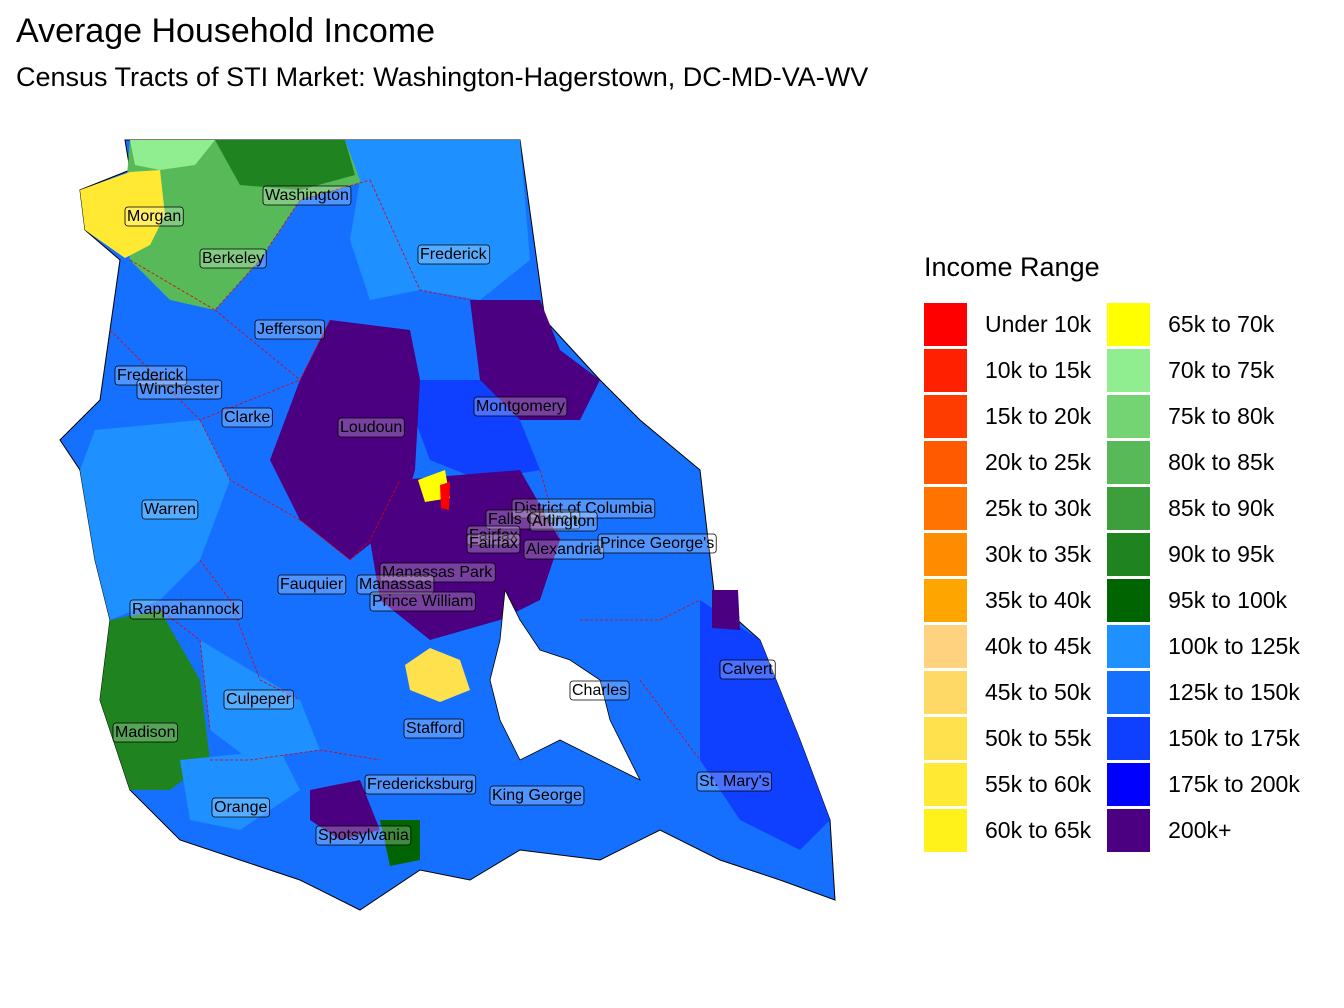 This screenshot has width=1344, height=1008. What do you see at coordinates (1203, 324) in the screenshot?
I see `legend-item: 65k to 70k` at bounding box center [1203, 324].